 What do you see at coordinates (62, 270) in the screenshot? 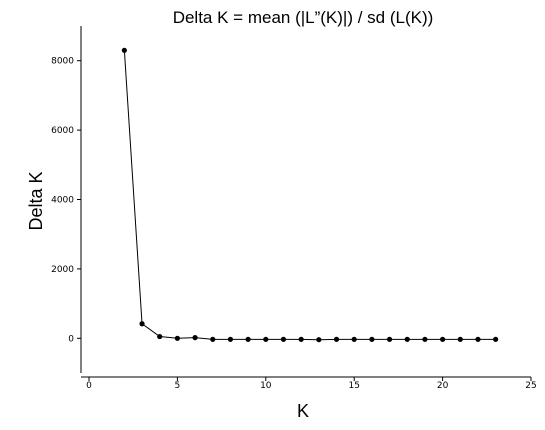
I see `y-tick-label: 2000` at bounding box center [62, 270].